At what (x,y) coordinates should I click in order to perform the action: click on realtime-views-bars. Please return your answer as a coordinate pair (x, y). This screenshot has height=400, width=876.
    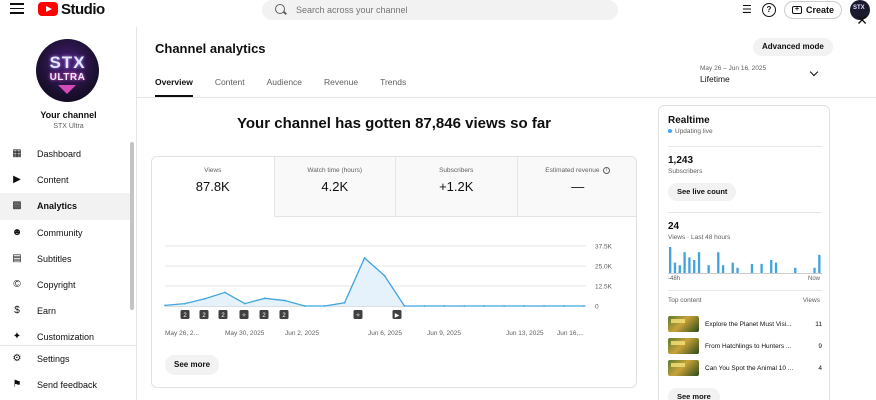
    Looking at the image, I should click on (745, 260).